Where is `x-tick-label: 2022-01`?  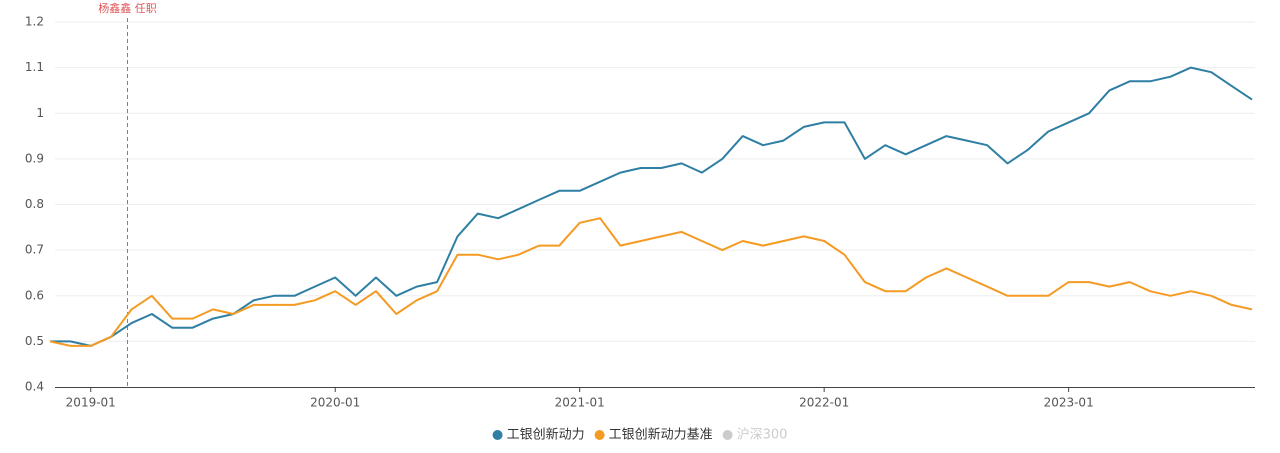
x-tick-label: 2022-01 is located at coordinates (824, 403).